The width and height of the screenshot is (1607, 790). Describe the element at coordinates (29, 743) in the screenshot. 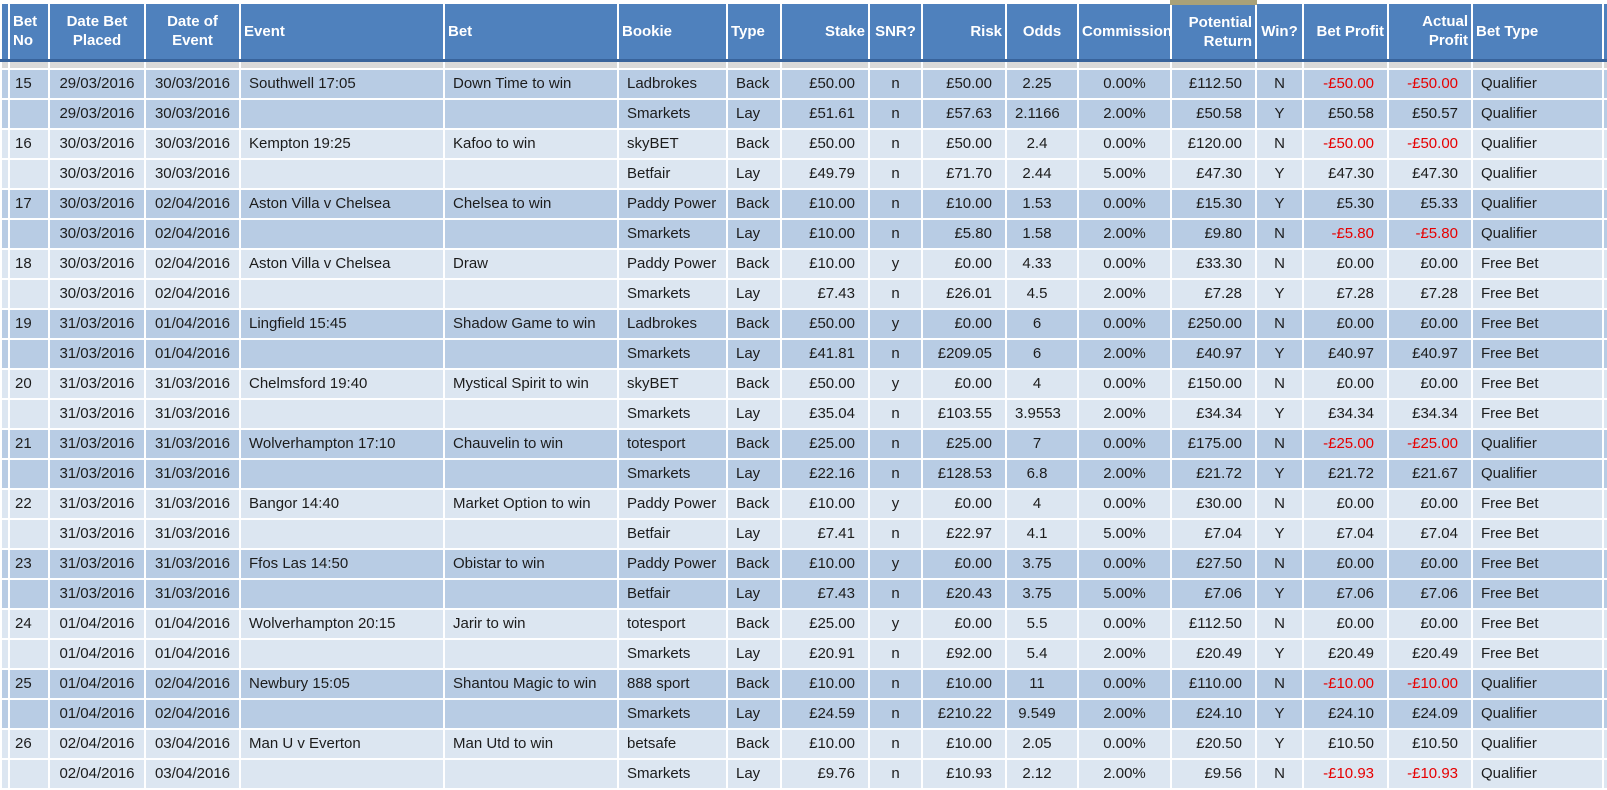

I see `cell-bet_no: 26` at that location.